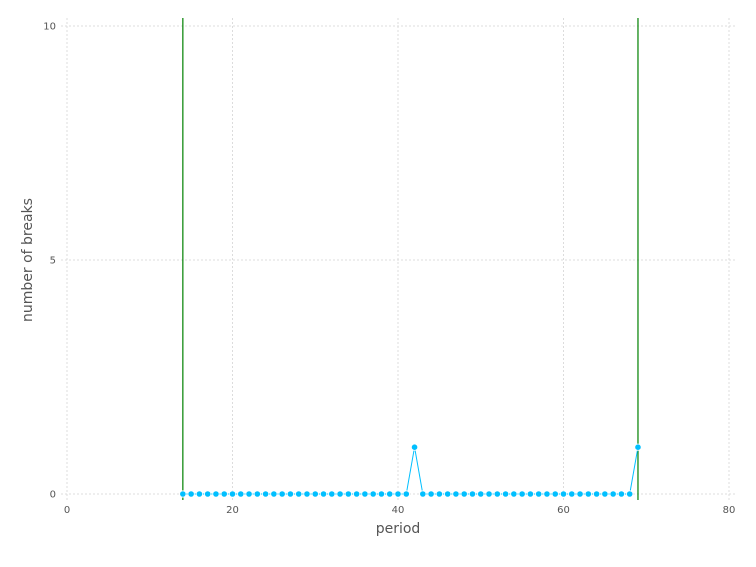  What do you see at coordinates (563, 510) in the screenshot?
I see `x-tick-label: 60` at bounding box center [563, 510].